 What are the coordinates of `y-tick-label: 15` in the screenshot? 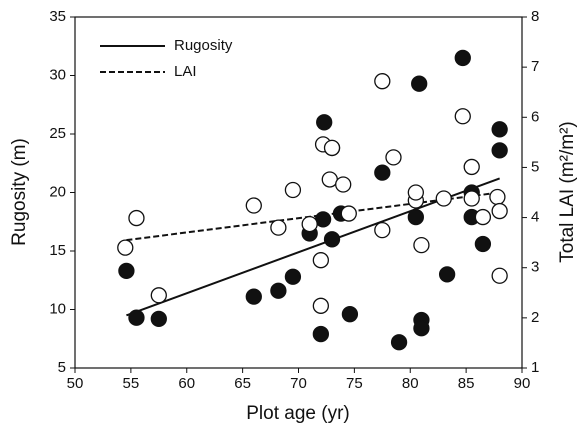 It's located at (57, 250).